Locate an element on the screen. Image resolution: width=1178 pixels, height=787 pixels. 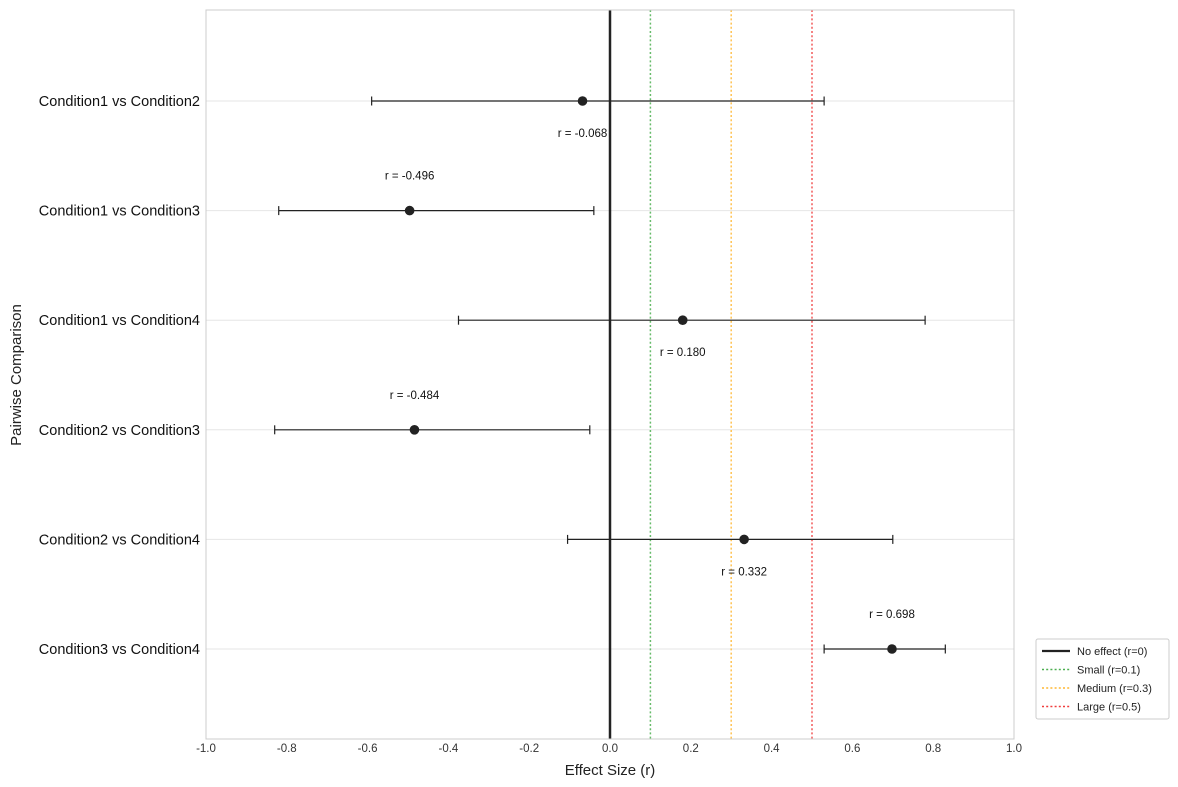
x-tick-label: 0.4 is located at coordinates (772, 749).